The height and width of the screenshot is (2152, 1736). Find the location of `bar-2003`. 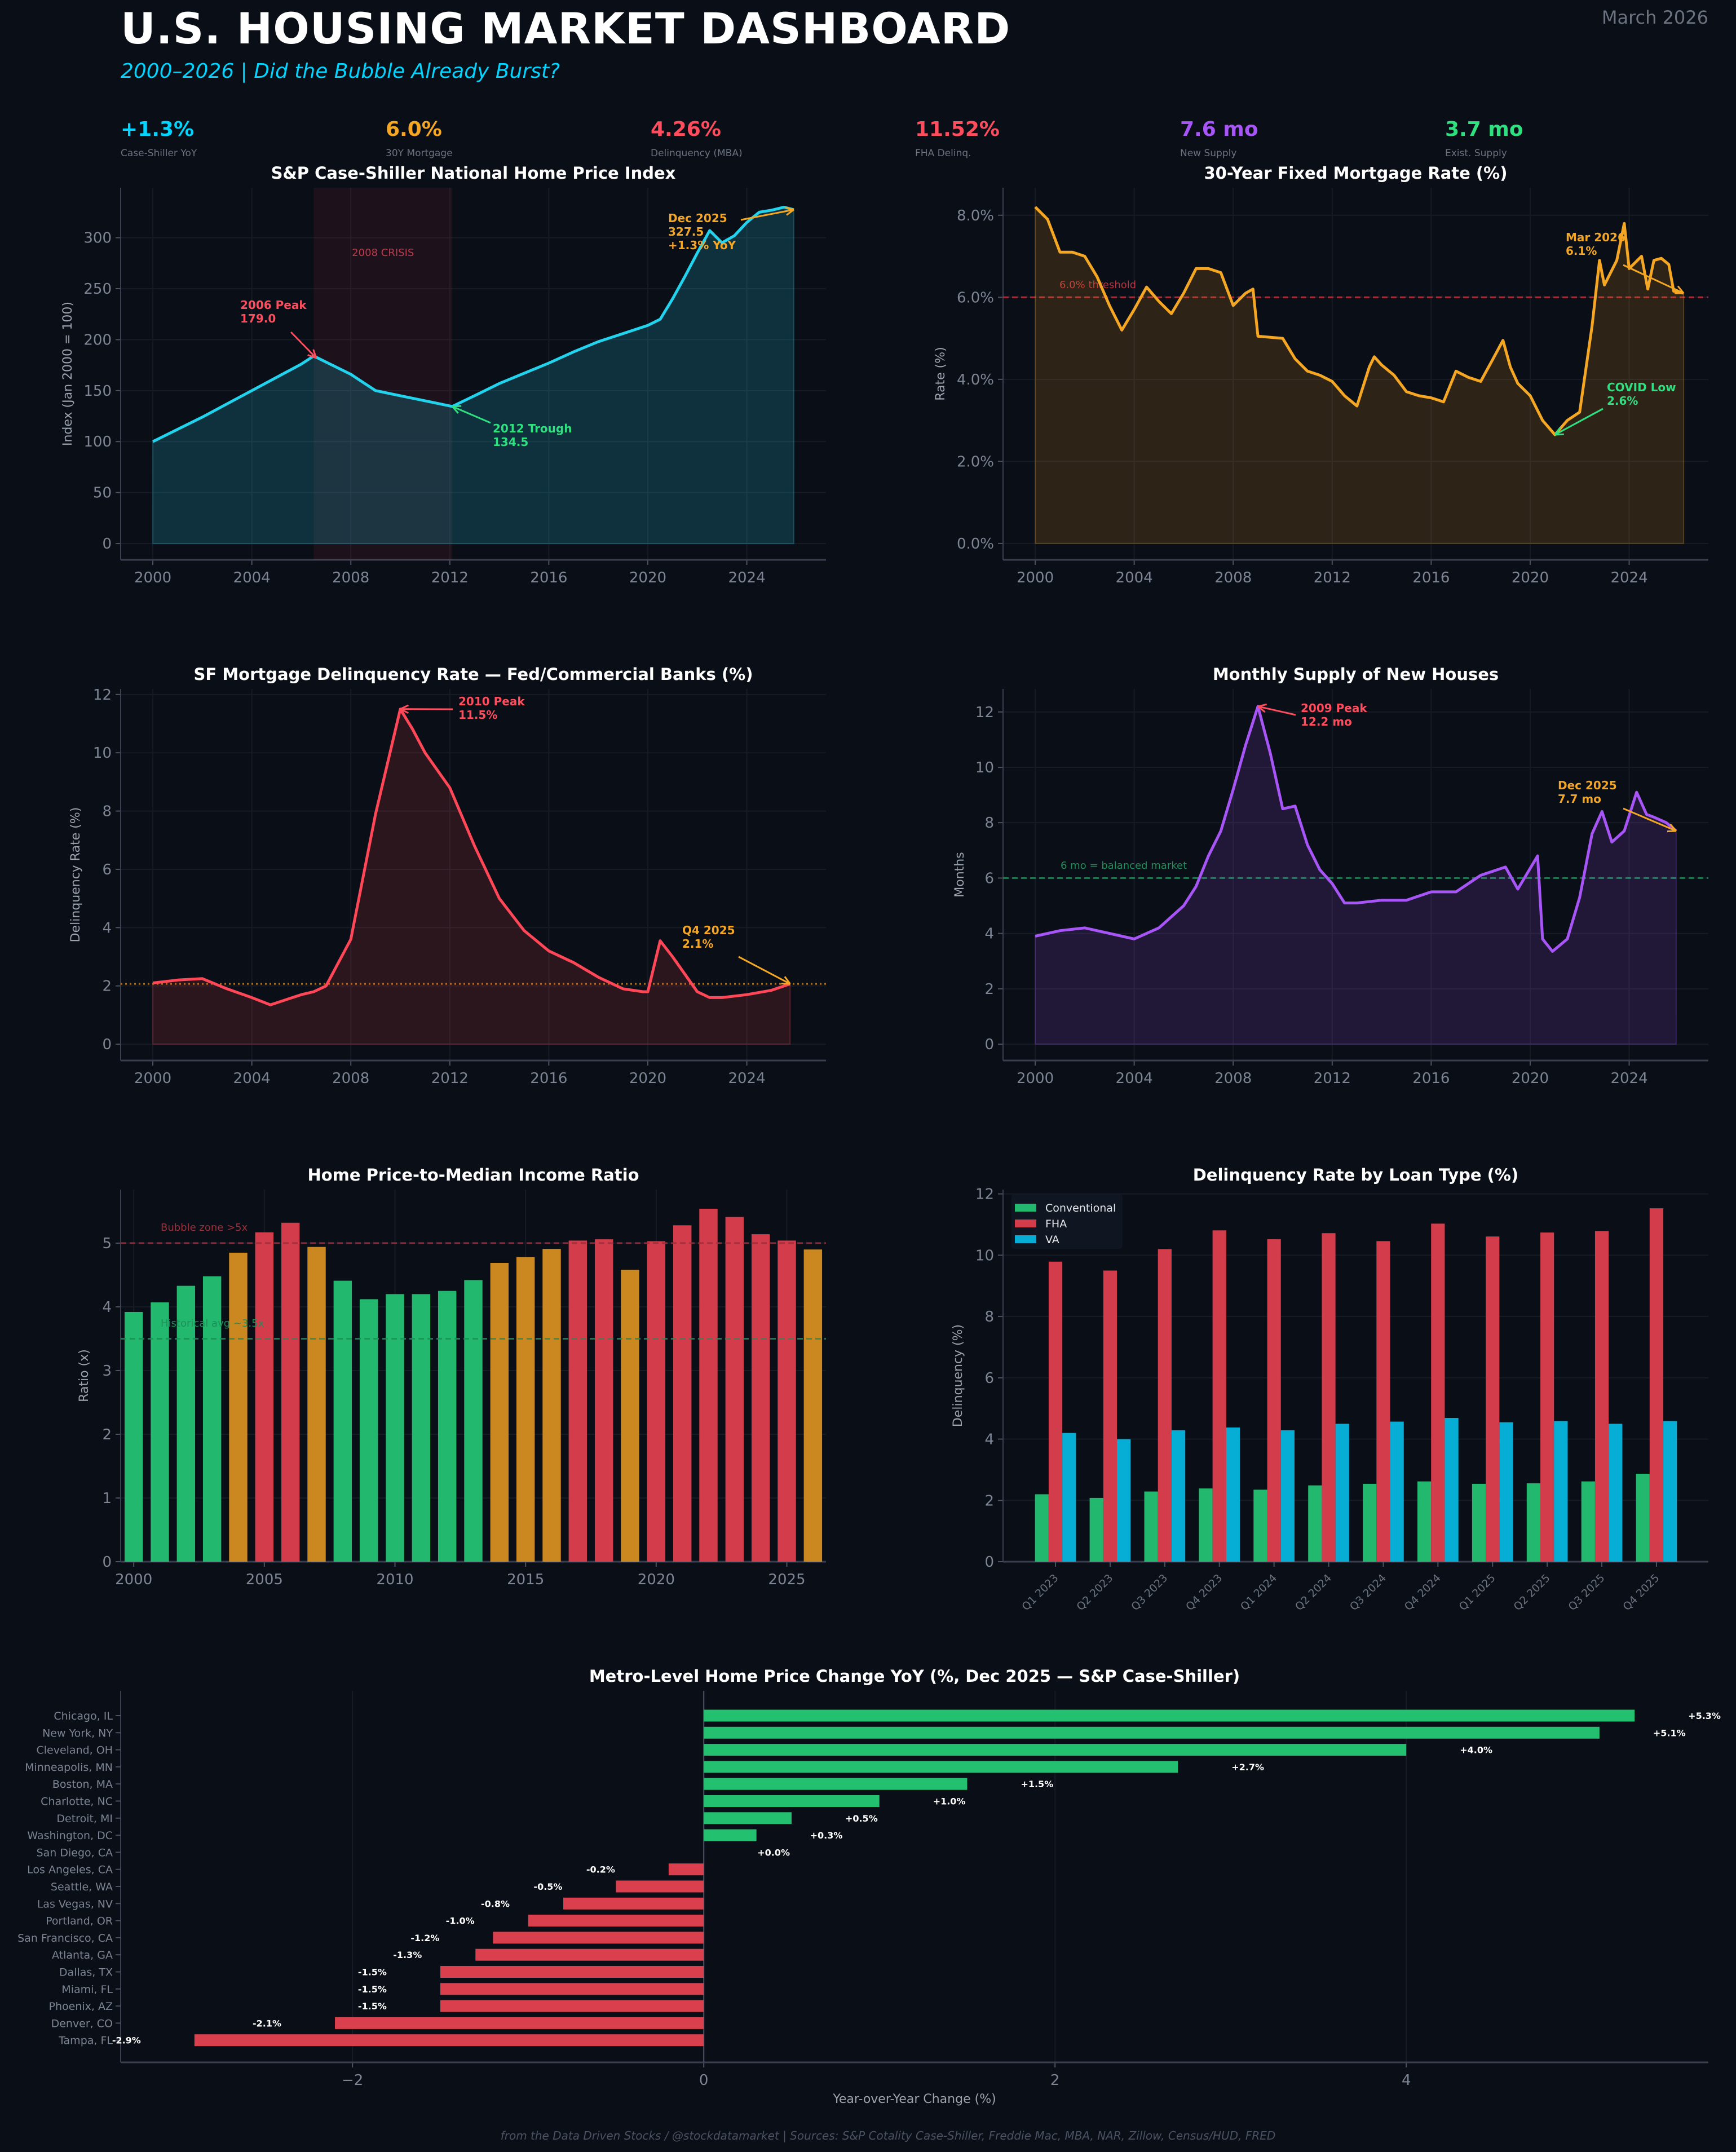

bar-2003 is located at coordinates (212, 1419).